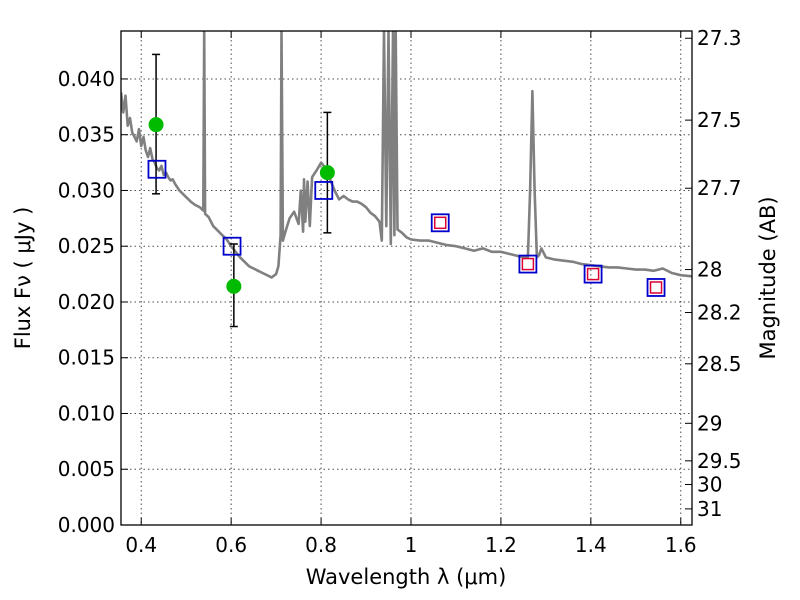 The width and height of the screenshot is (800, 600). I want to click on y-tick-label: 0.030, so click(86, 190).